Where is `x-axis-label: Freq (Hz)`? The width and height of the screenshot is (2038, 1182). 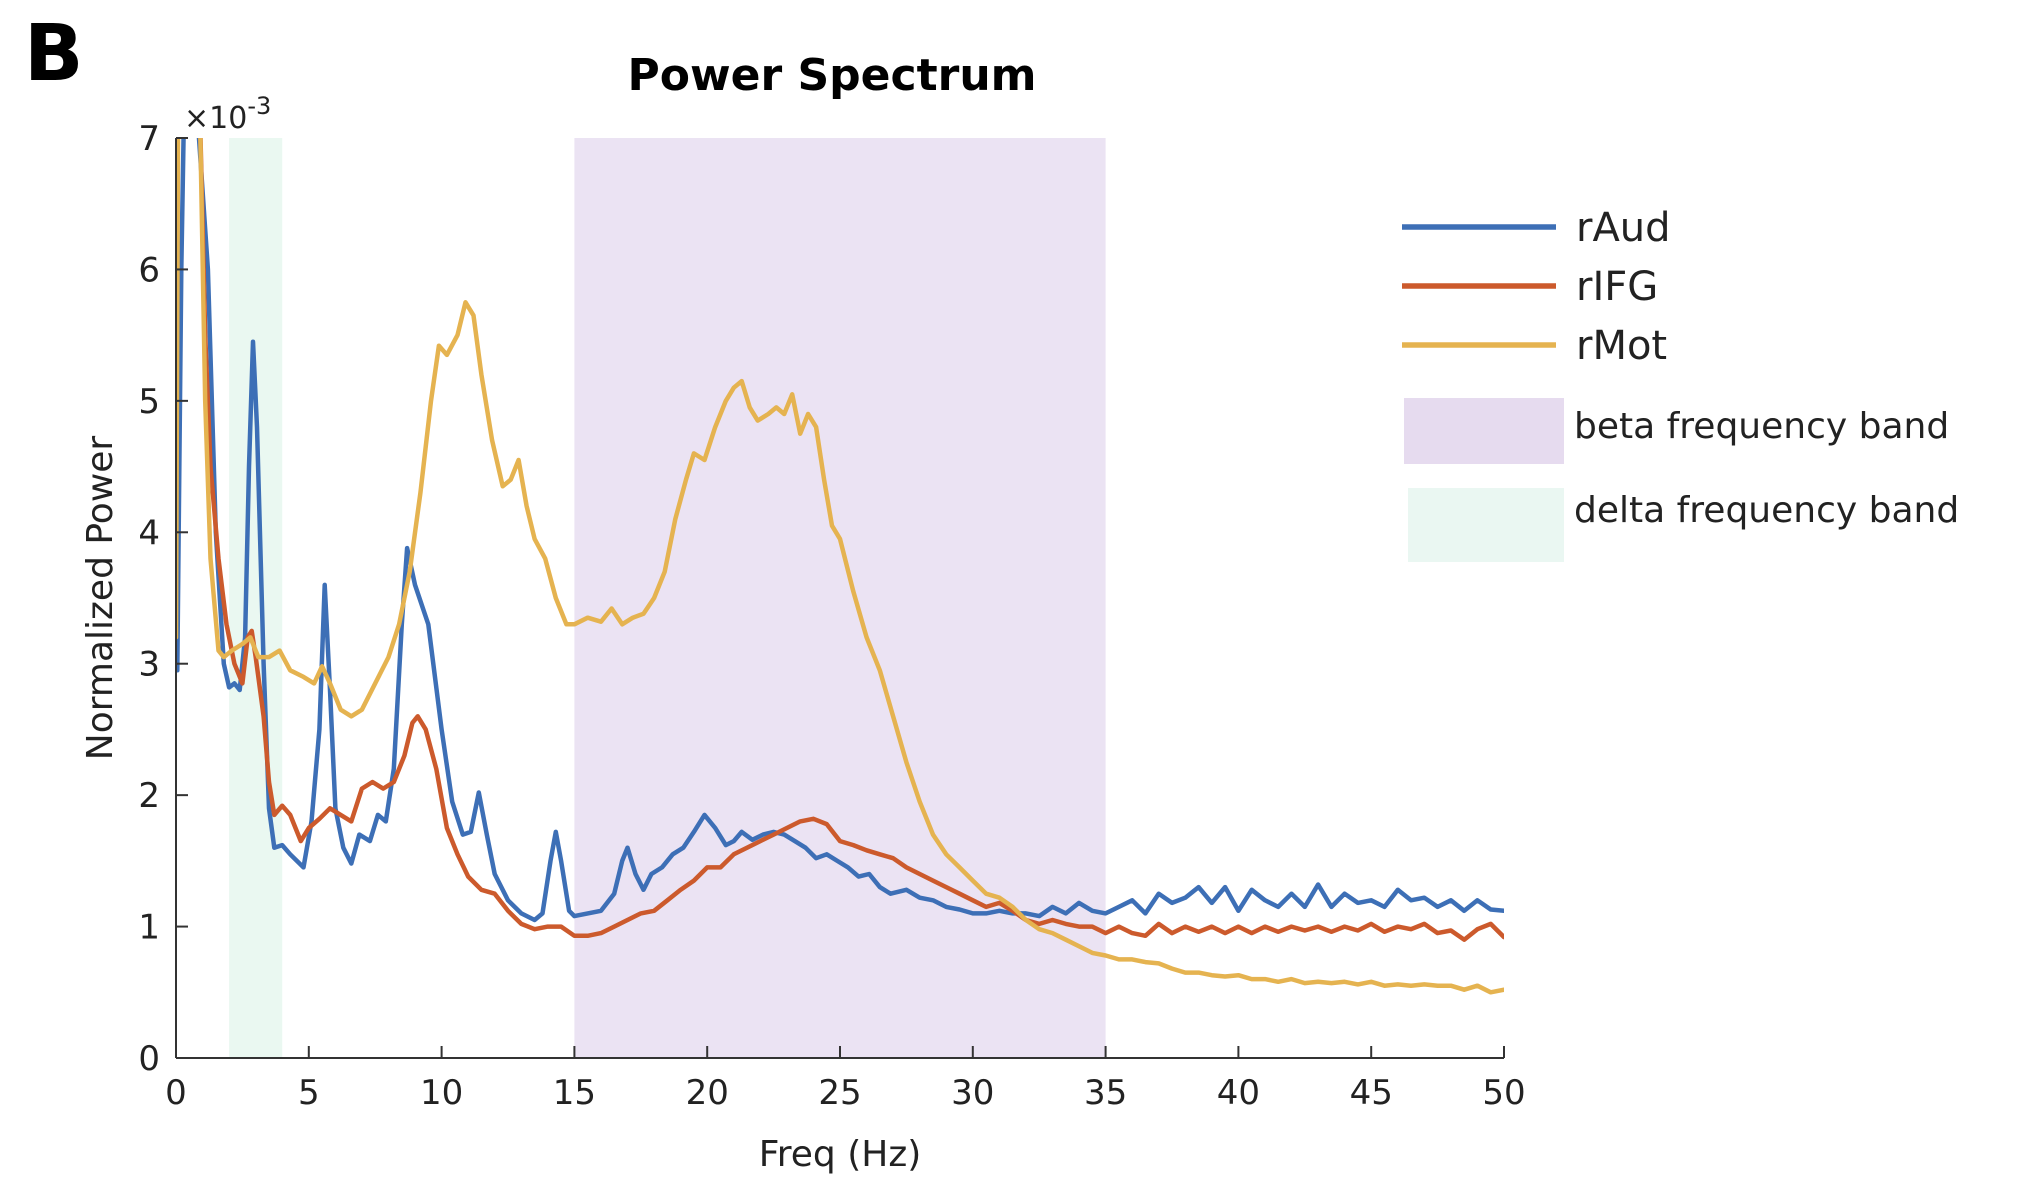
x-axis-label: Freq (Hz) is located at coordinates (840, 1154).